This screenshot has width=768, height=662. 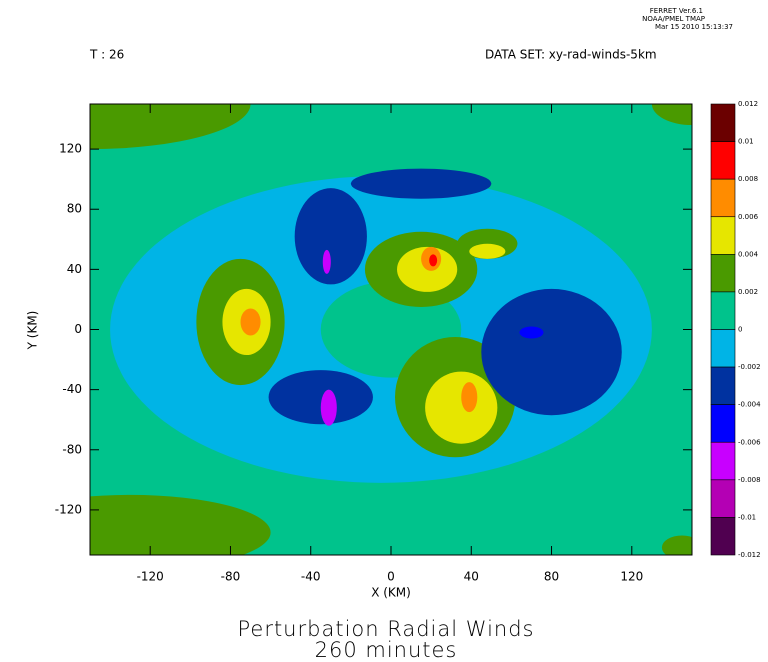 I want to click on y-tick-label: 0, so click(x=78, y=329).